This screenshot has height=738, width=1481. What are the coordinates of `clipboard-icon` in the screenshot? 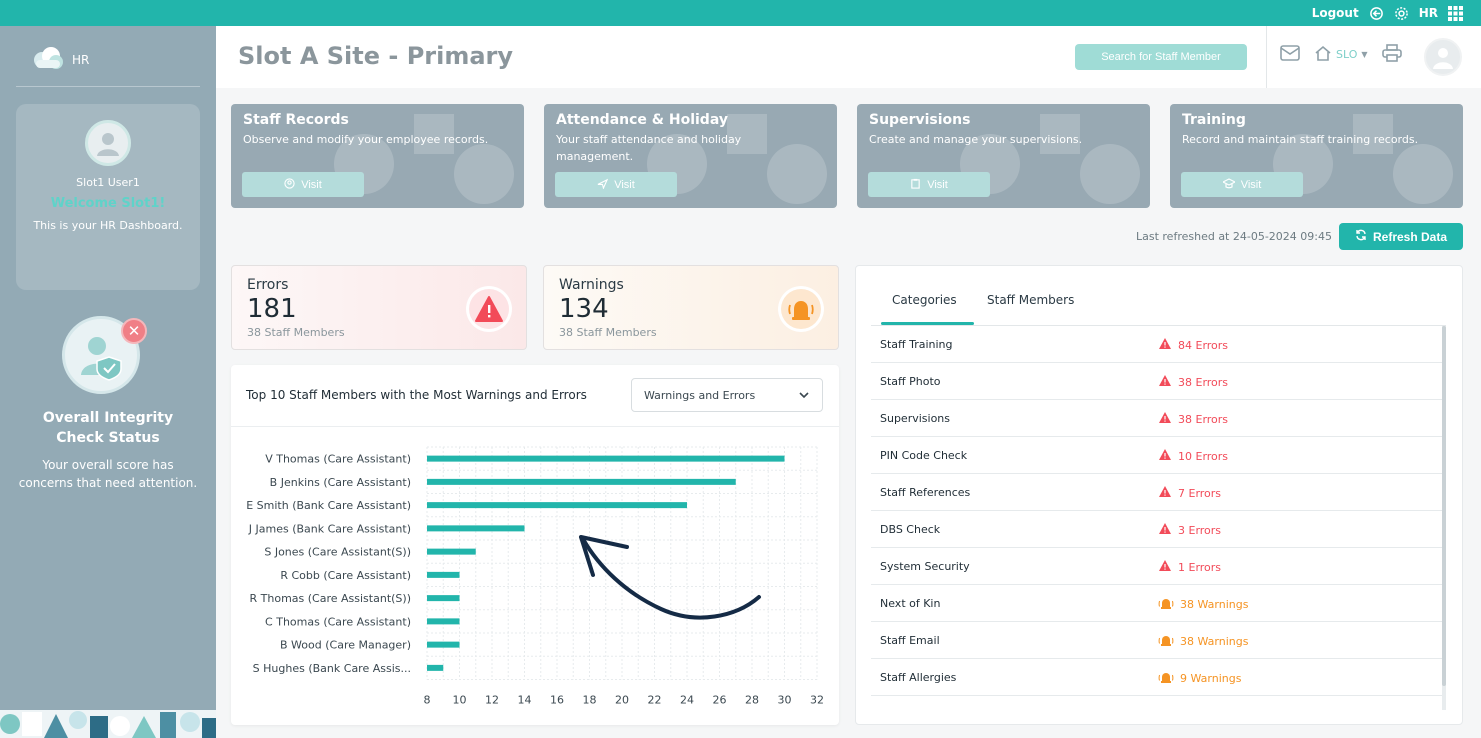 It's located at (915, 185).